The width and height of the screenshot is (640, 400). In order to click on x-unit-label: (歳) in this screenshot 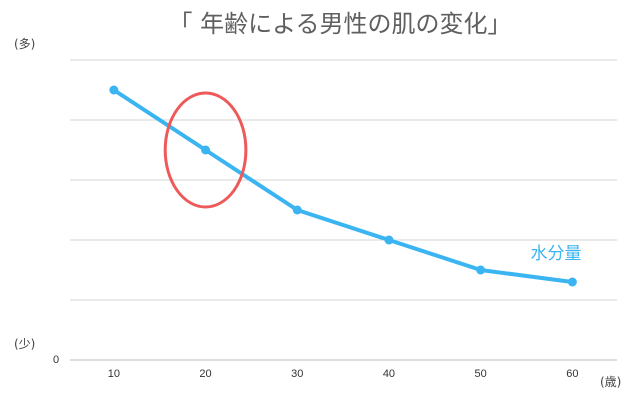, I will do `click(610, 382)`.